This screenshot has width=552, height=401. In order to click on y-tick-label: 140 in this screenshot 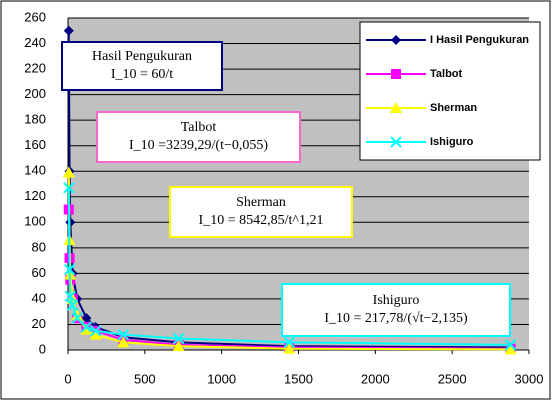, I will do `click(35, 170)`.